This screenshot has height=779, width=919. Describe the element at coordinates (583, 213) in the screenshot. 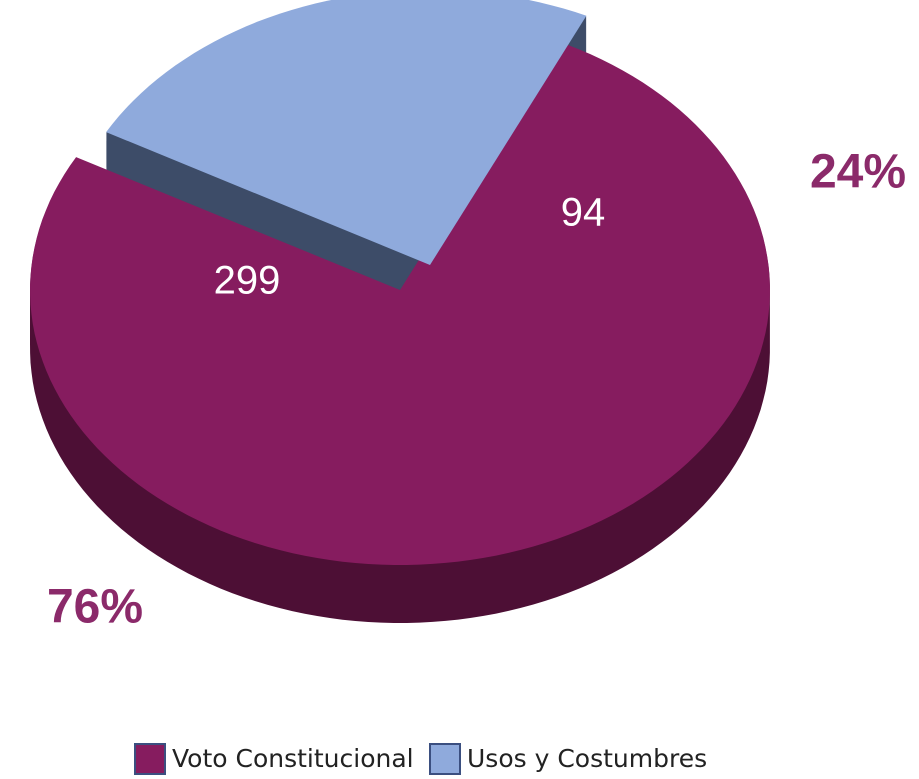

I see `value-label: 94` at that location.